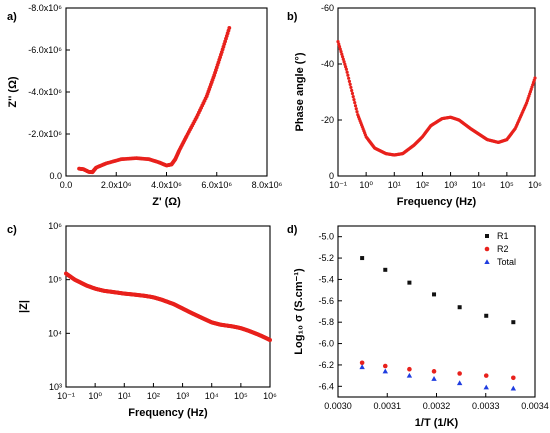  I want to click on legend-label: R1, so click(503, 236).